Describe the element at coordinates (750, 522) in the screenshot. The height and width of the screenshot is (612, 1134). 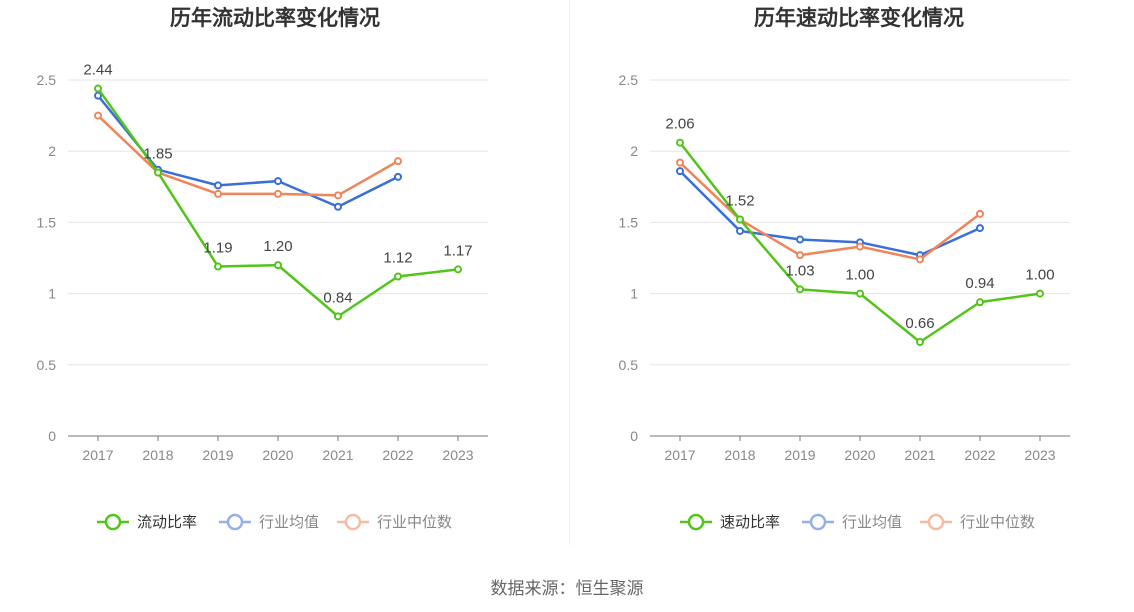
I see `legend-label: 速动比率` at that location.